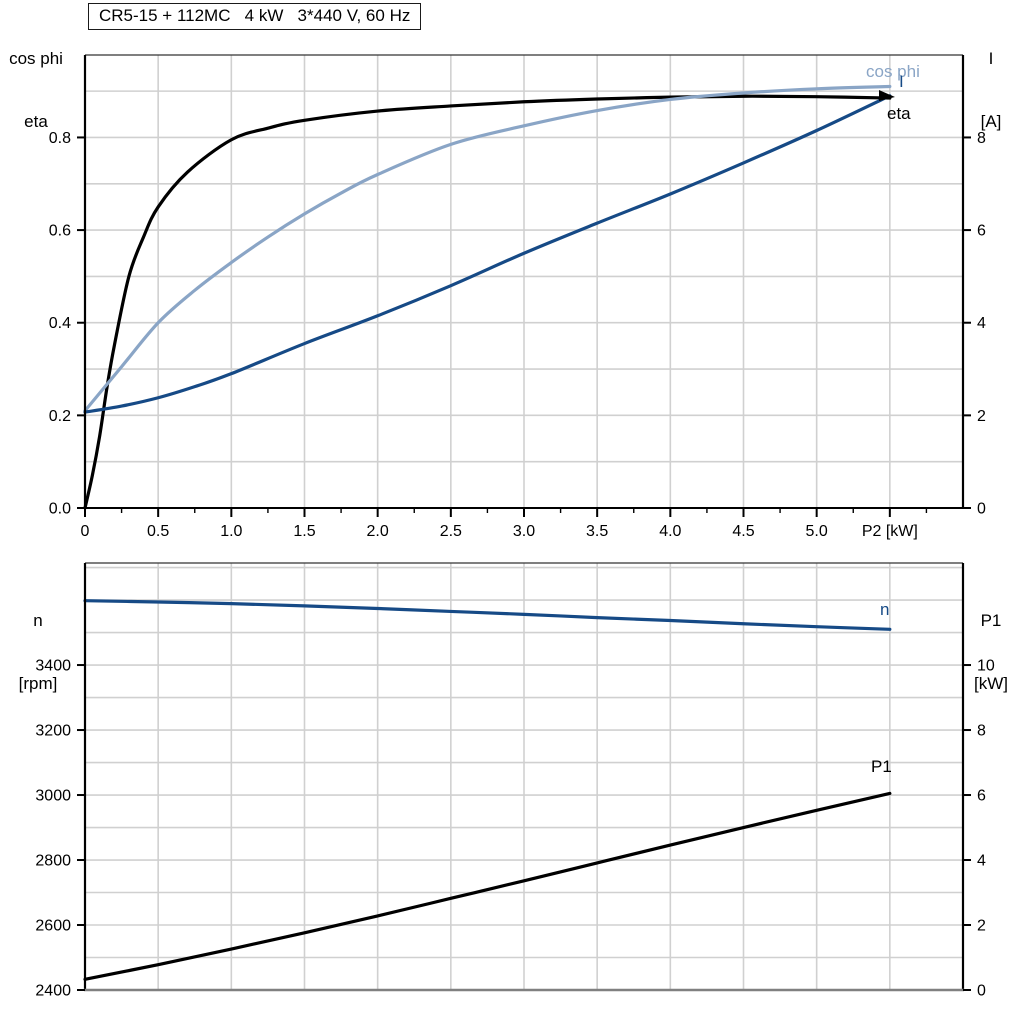  Describe the element at coordinates (890, 531) in the screenshot. I see `svg-text: P2 [kW]` at that location.